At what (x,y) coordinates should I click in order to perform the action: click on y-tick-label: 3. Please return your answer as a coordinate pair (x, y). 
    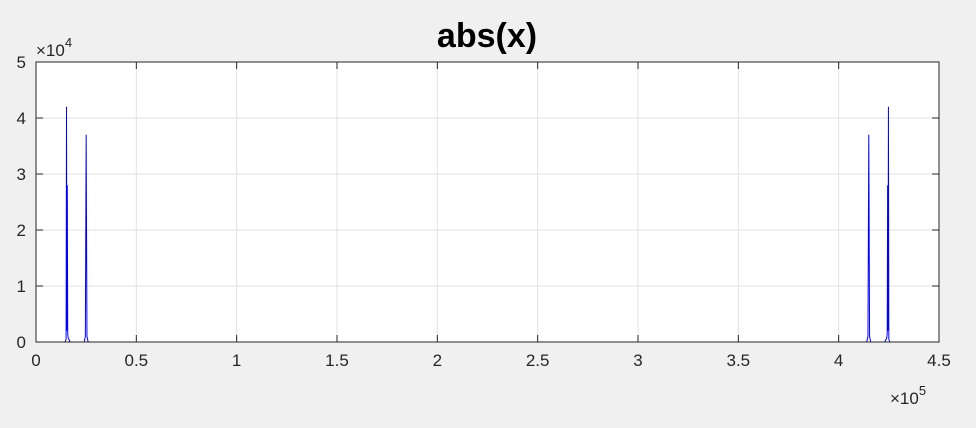
    Looking at the image, I should click on (21, 174).